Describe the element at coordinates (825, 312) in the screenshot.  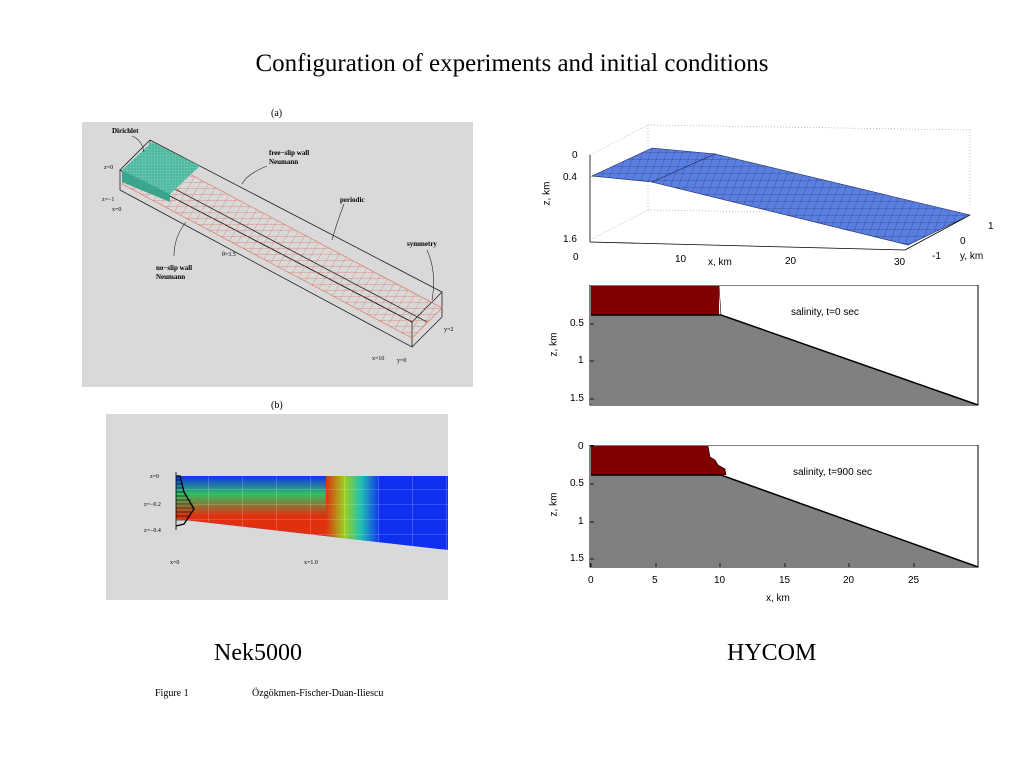
I see `salinity-t0-annotation: salinity, t=0 sec` at that location.